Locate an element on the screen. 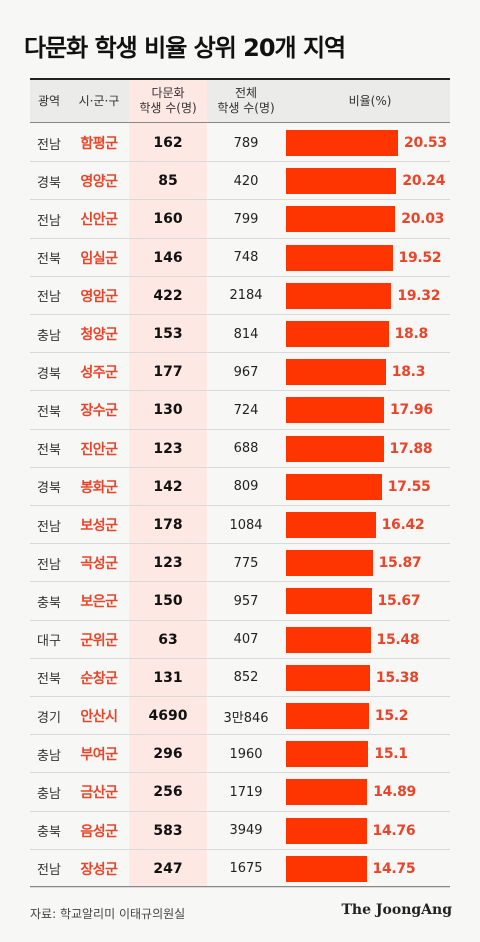  total-count-cell: 407 is located at coordinates (246, 640).